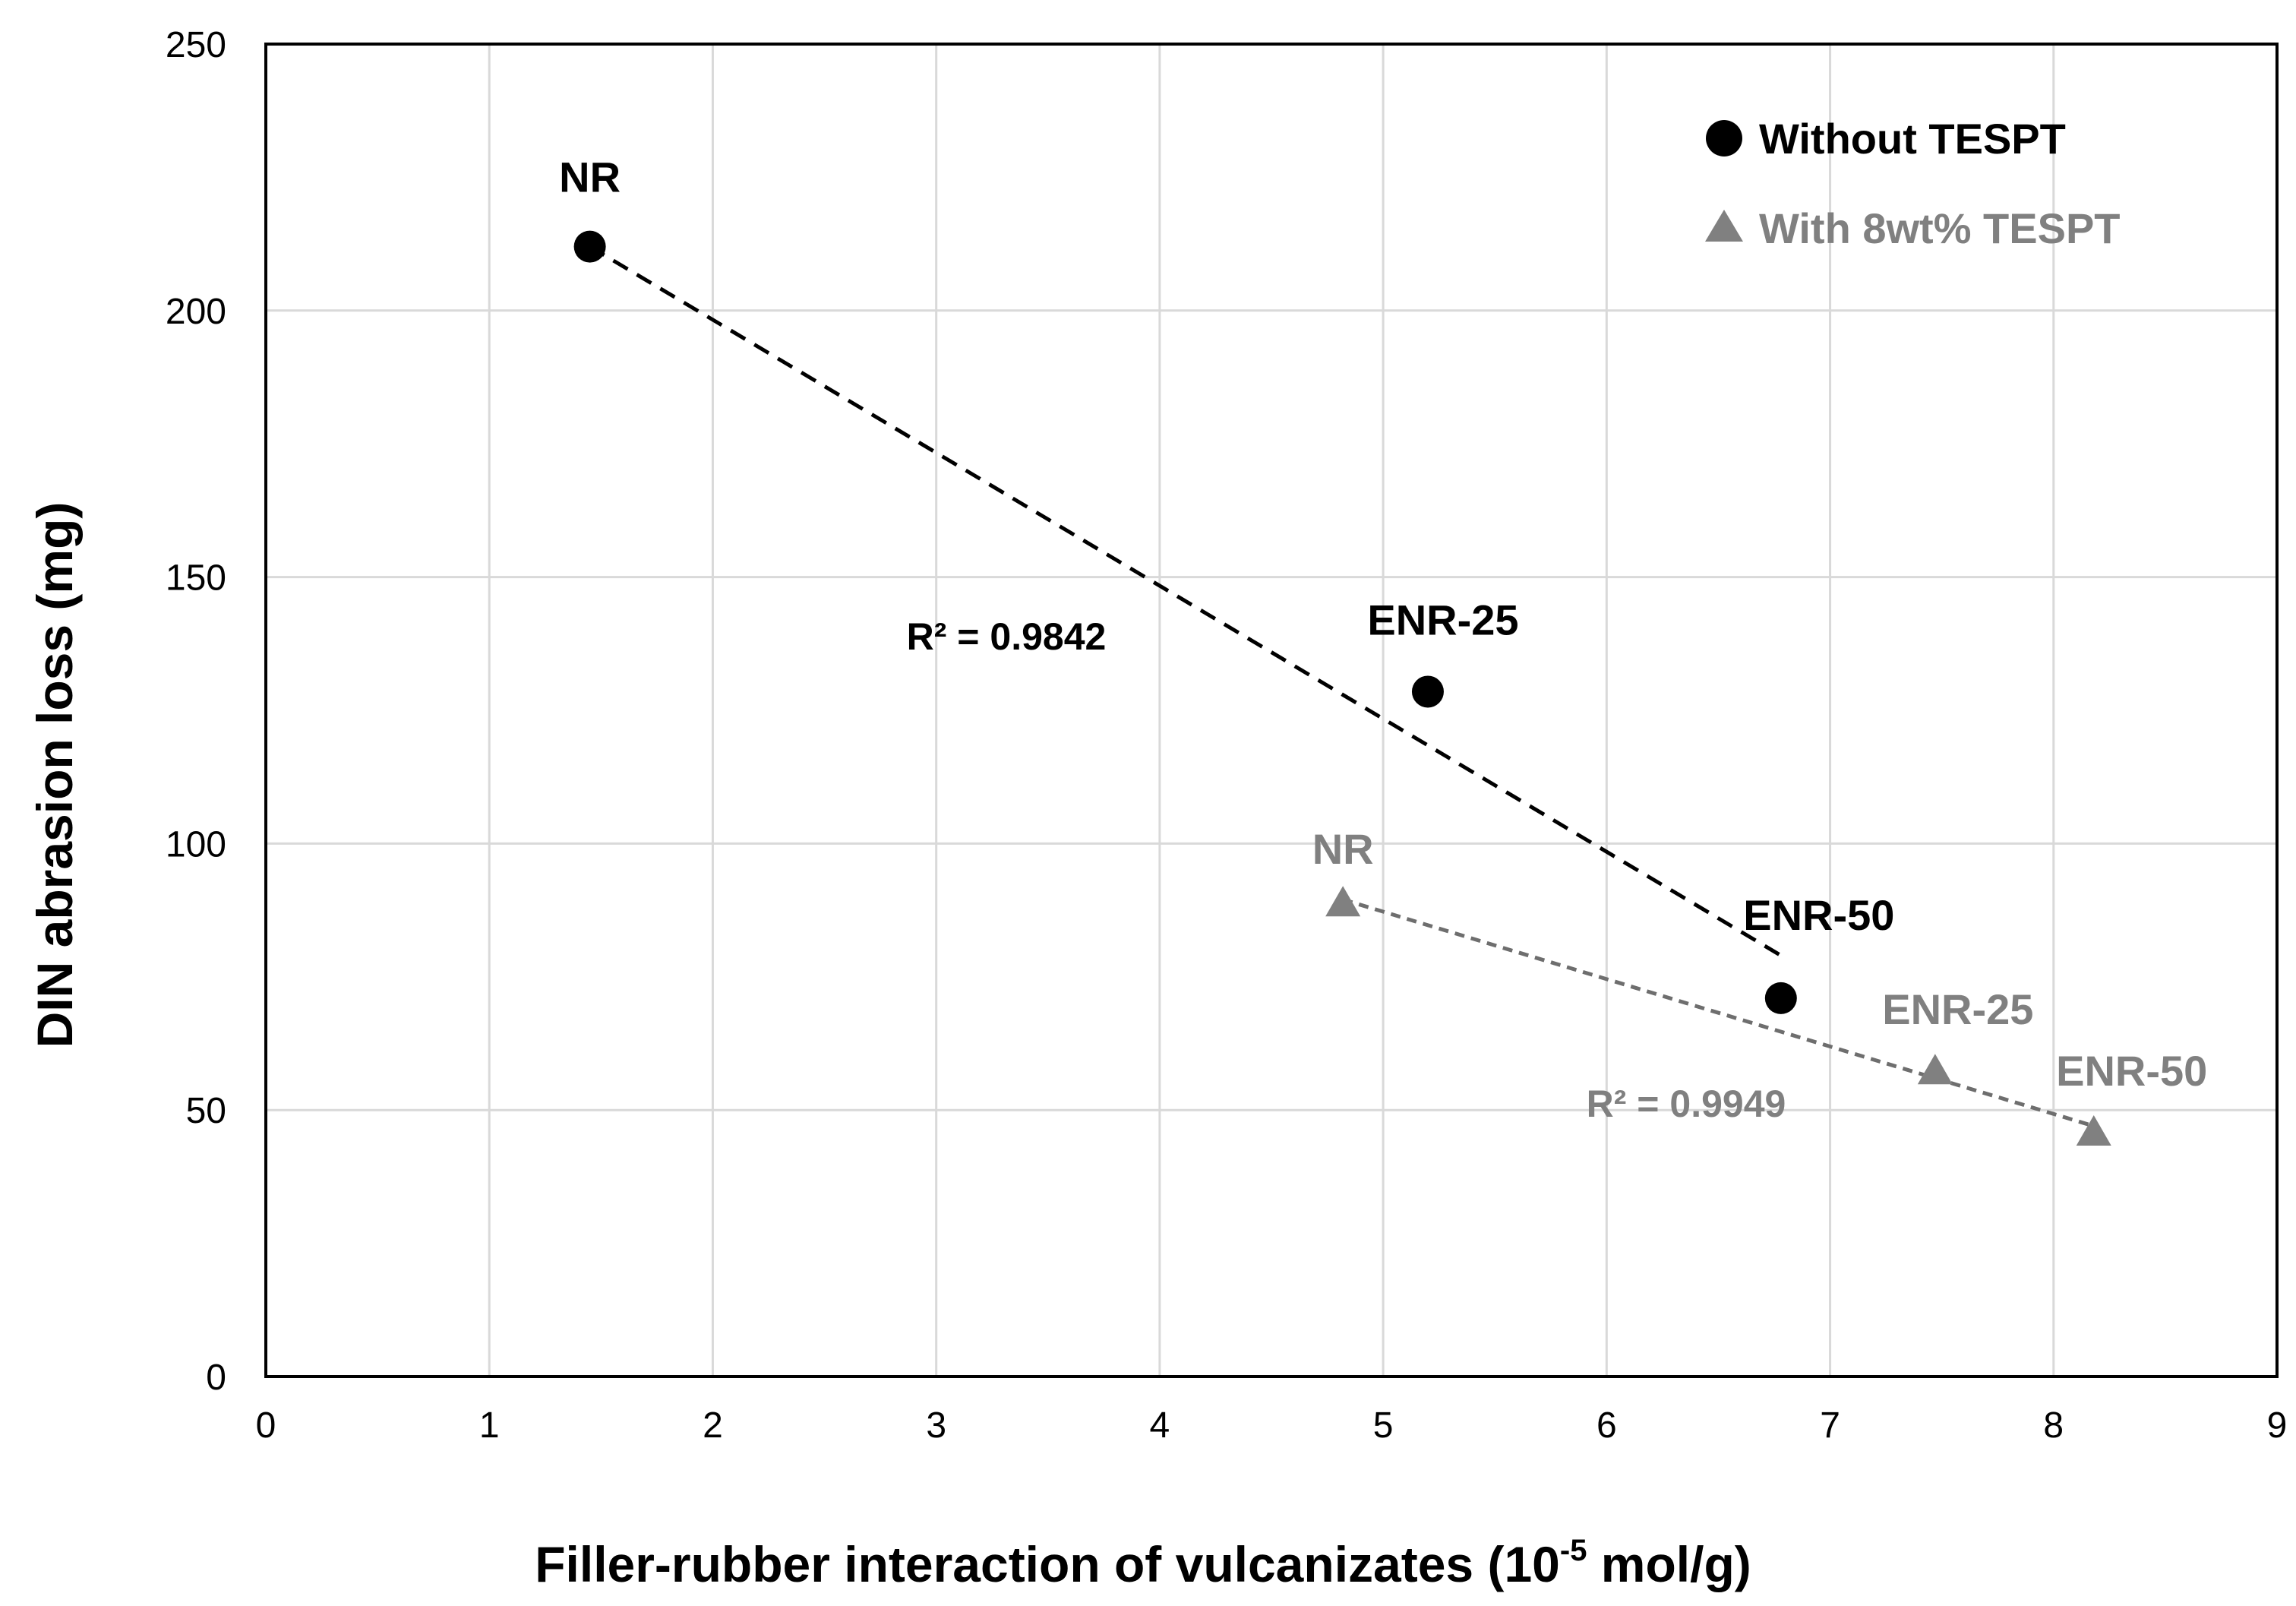 This screenshot has height=1606, width=2296. What do you see at coordinates (206, 1111) in the screenshot?
I see `y-tick-label: 50` at bounding box center [206, 1111].